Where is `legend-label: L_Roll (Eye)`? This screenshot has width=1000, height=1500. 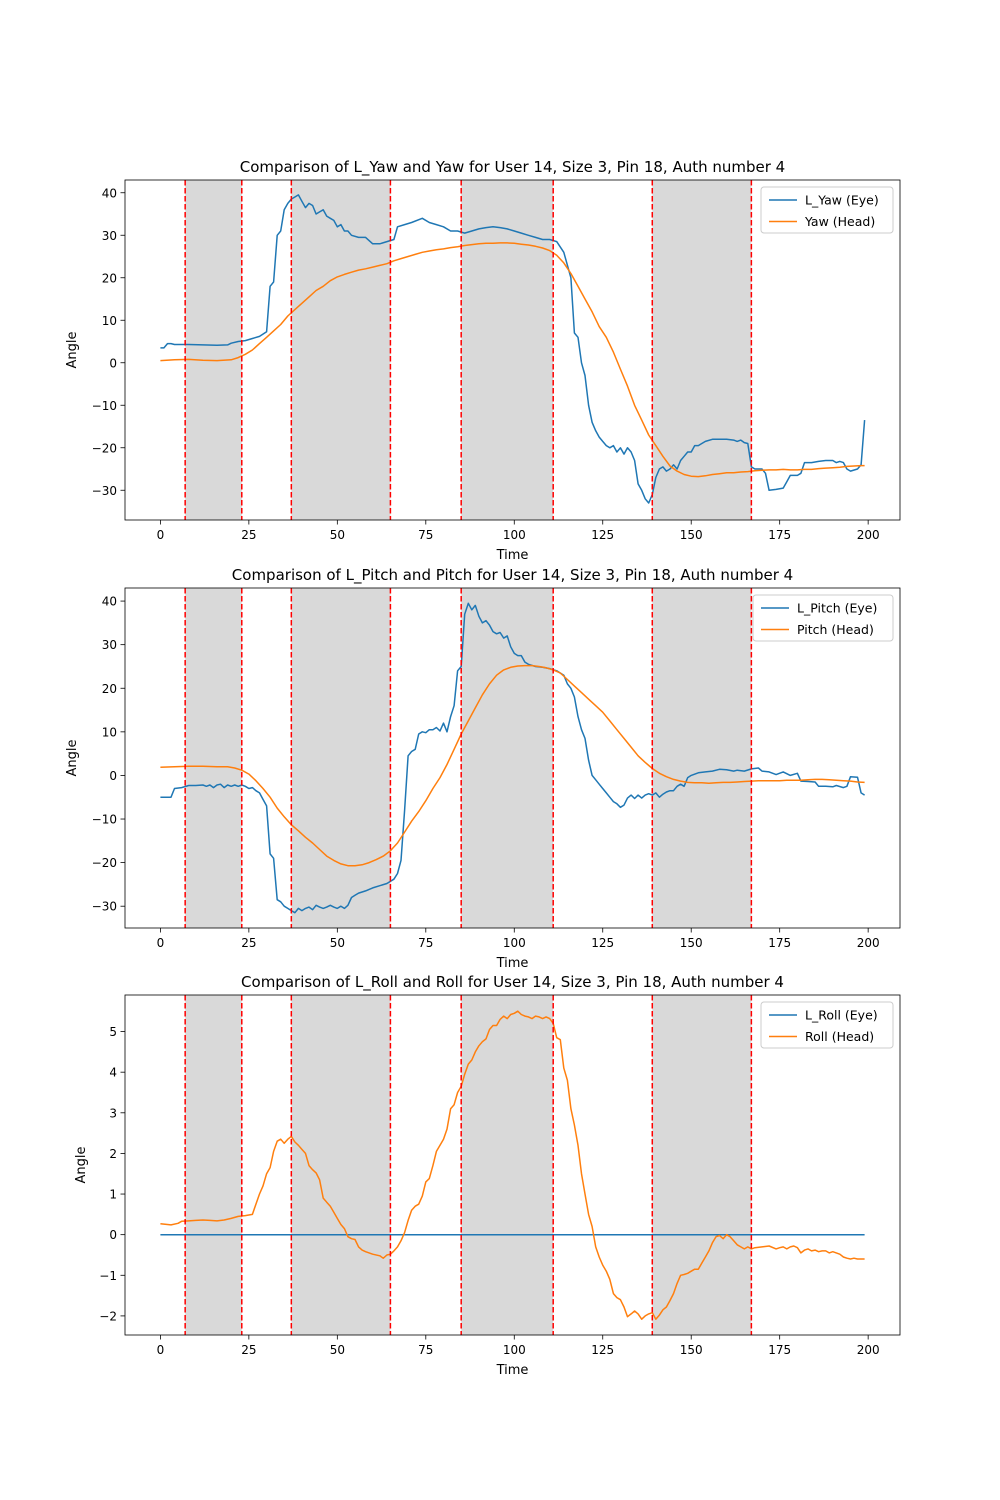 legend-label: L_Roll (Eye) is located at coordinates (841, 1015).